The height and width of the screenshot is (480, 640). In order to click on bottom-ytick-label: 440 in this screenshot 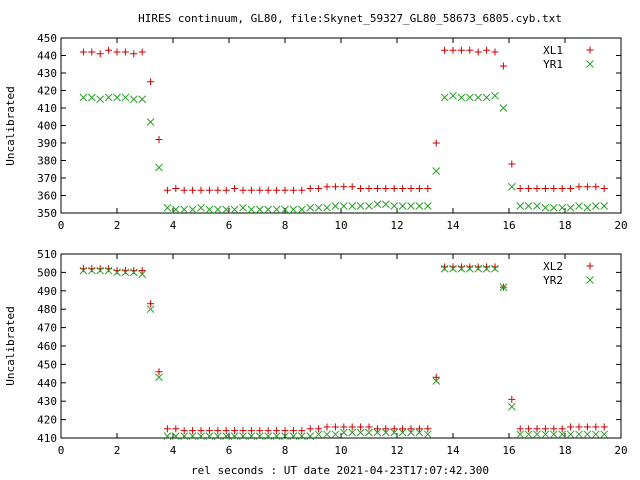, I will do `click(47, 383)`.